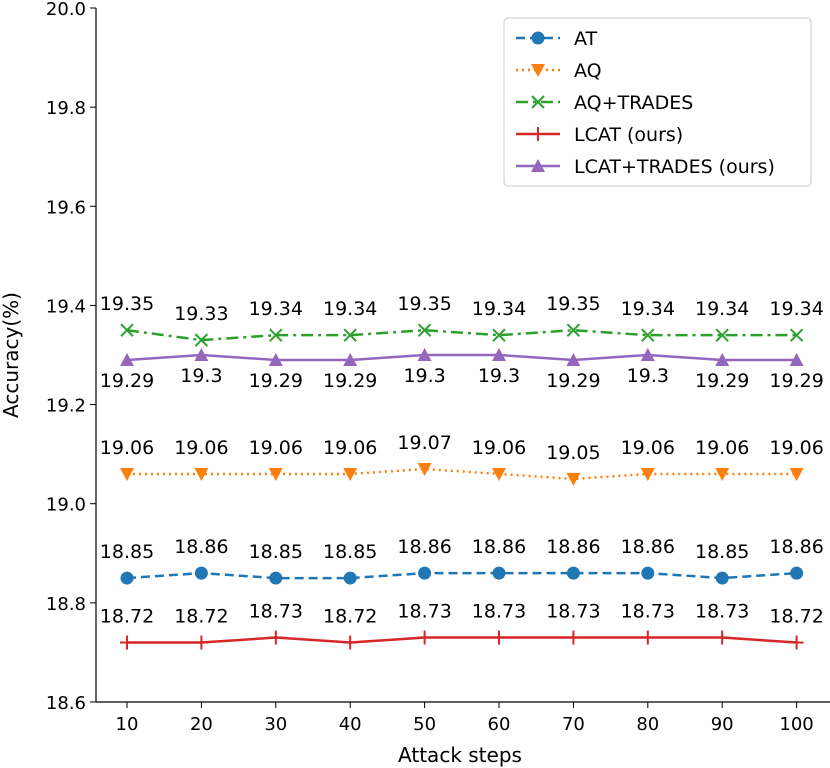  I want to click on x-tick-label: 10, so click(127, 724).